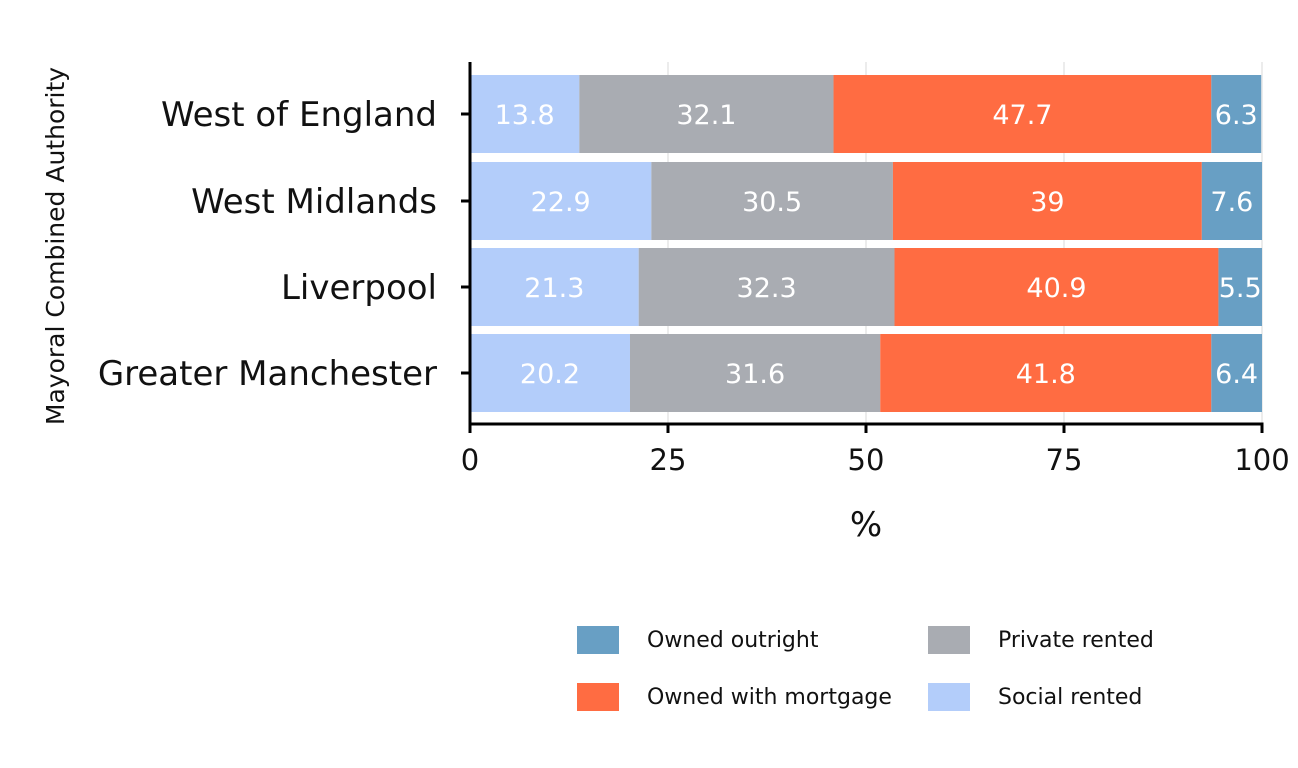 Image resolution: width=1298 pixels, height=768 pixels. I want to click on bar-west-of-england-social-rented, so click(525, 114).